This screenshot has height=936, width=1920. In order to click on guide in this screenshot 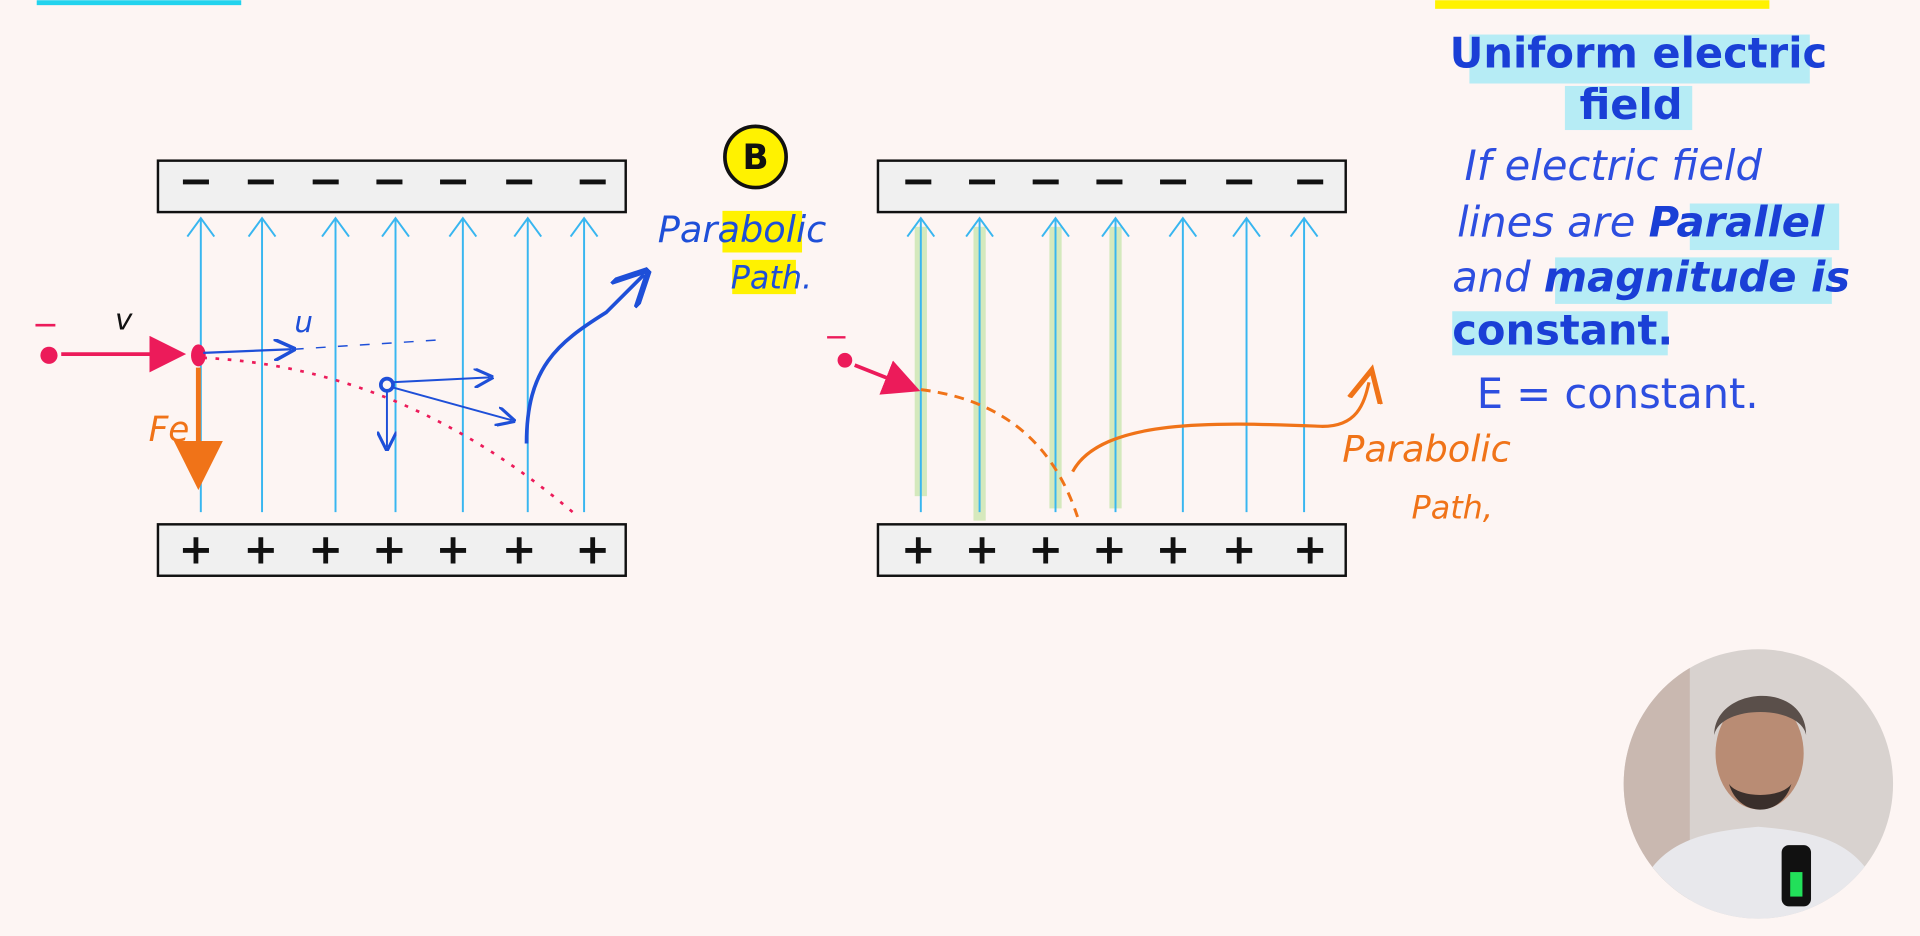, I will do `click(370, 344)`.